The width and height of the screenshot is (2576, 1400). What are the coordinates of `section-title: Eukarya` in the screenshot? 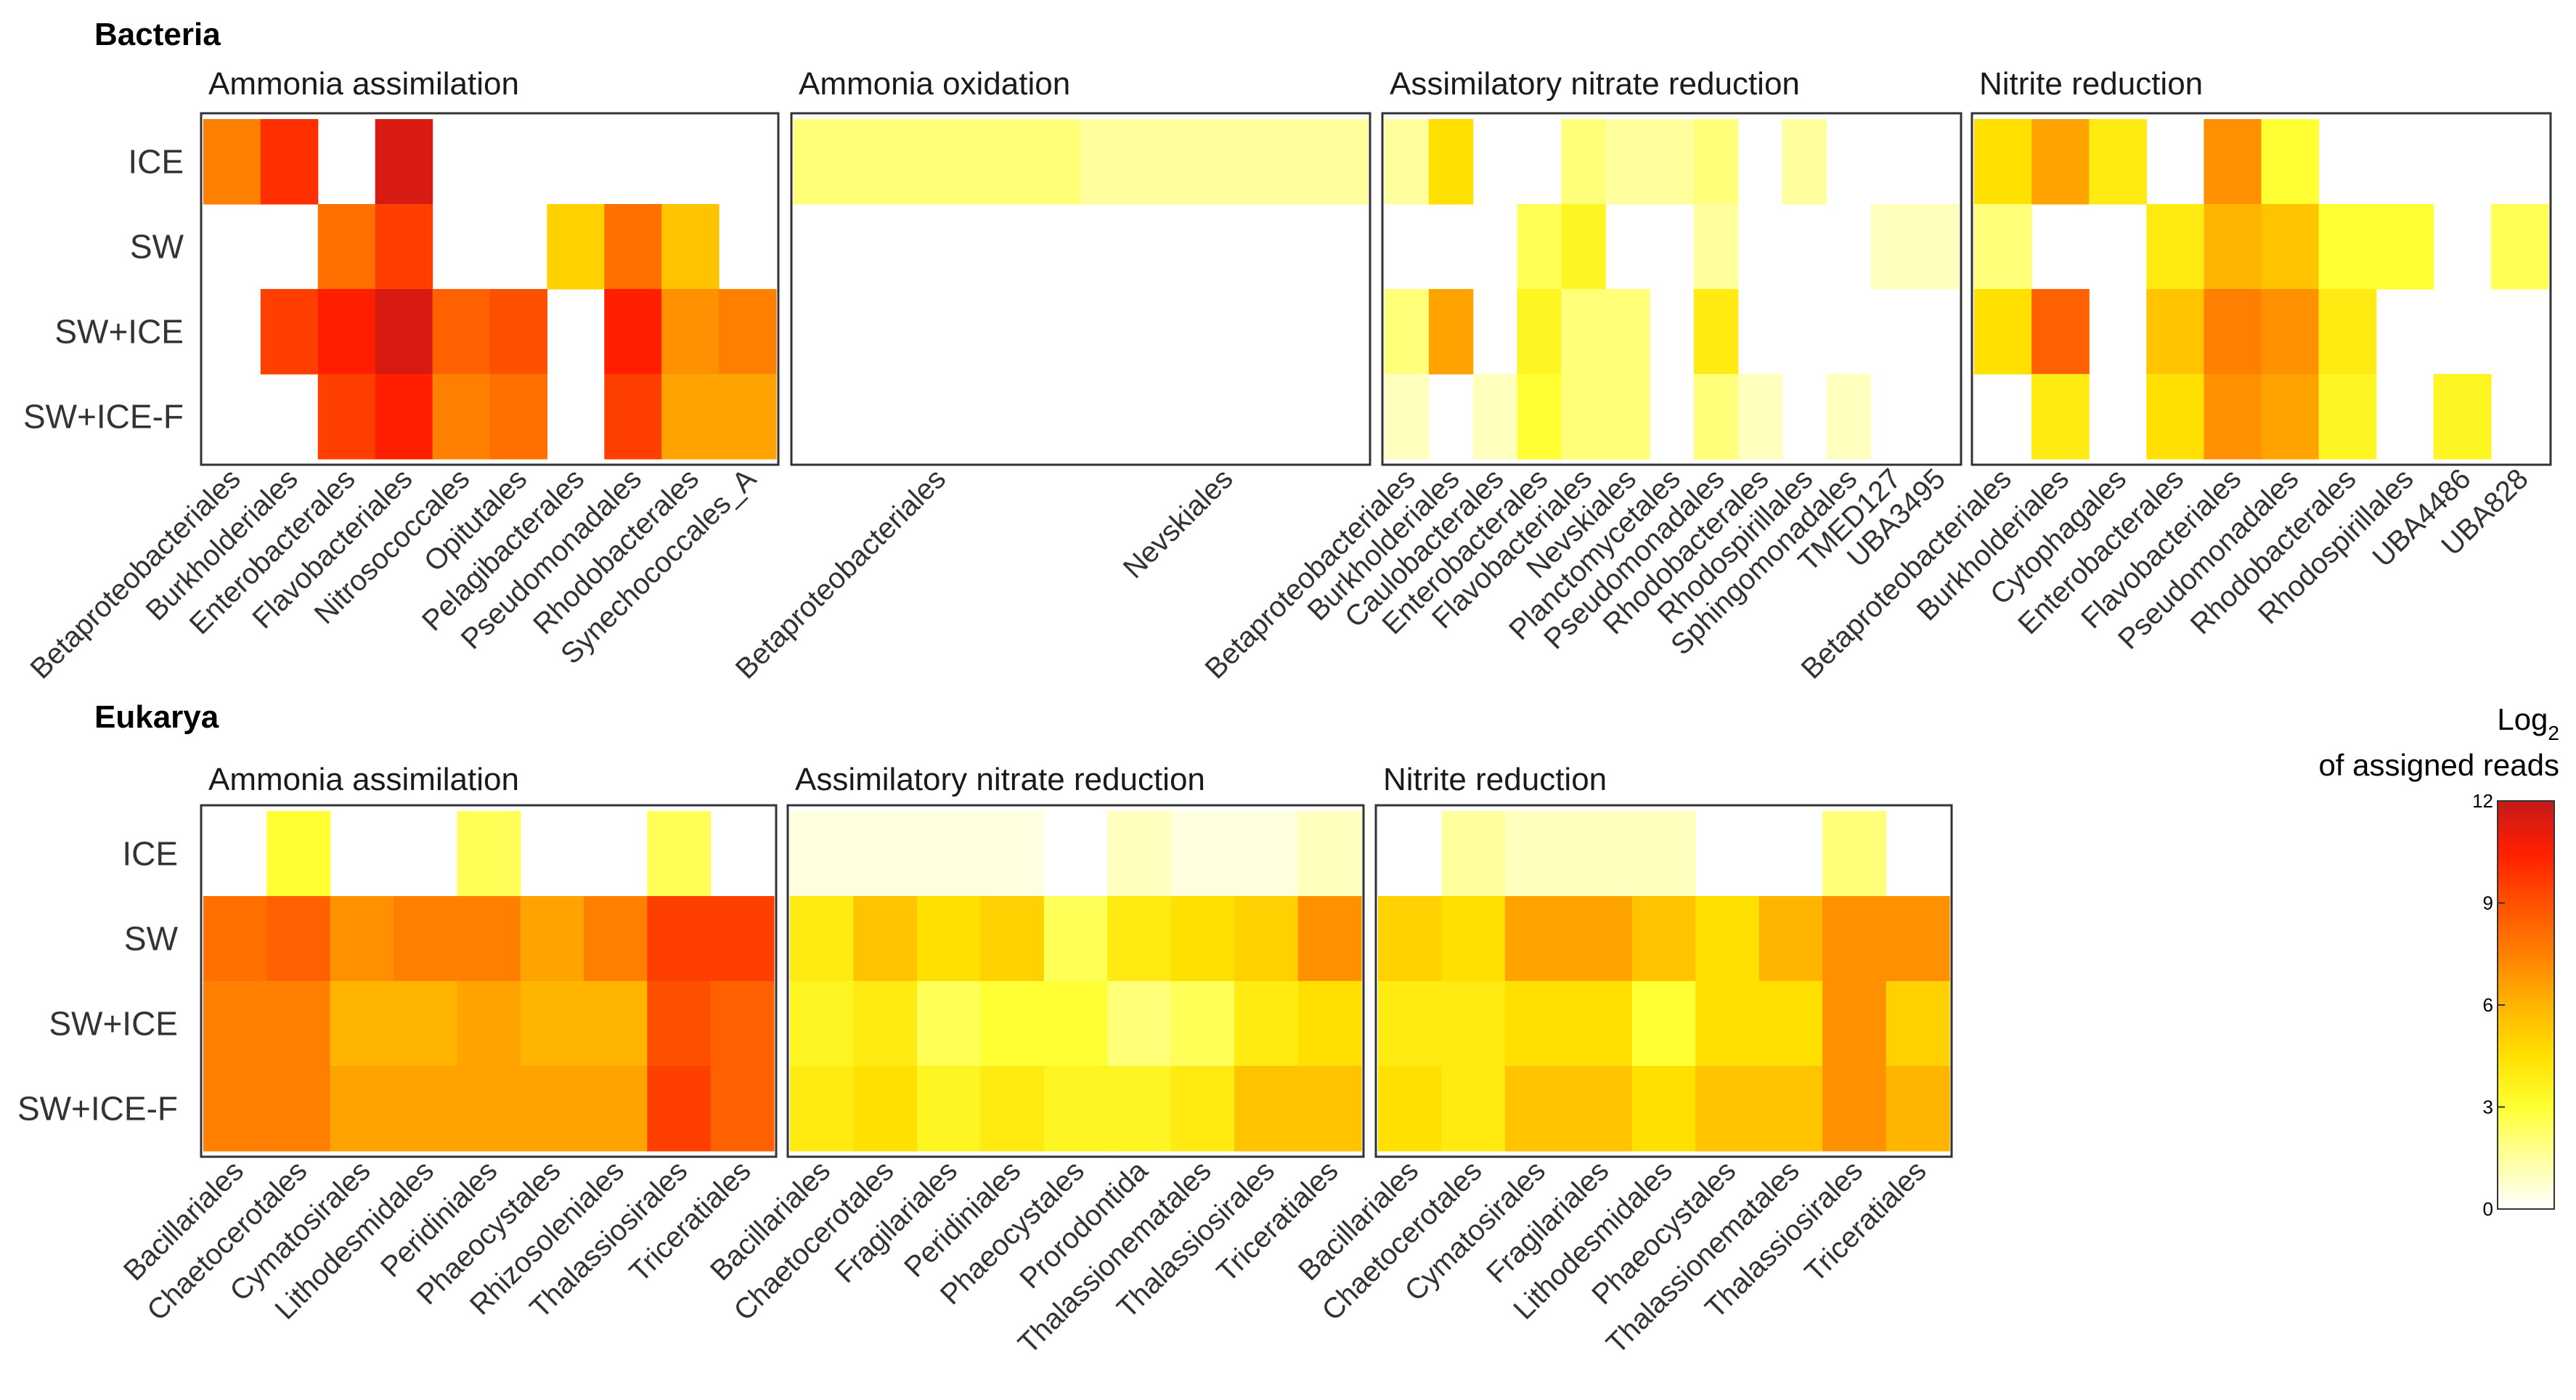 It's located at (156, 717).